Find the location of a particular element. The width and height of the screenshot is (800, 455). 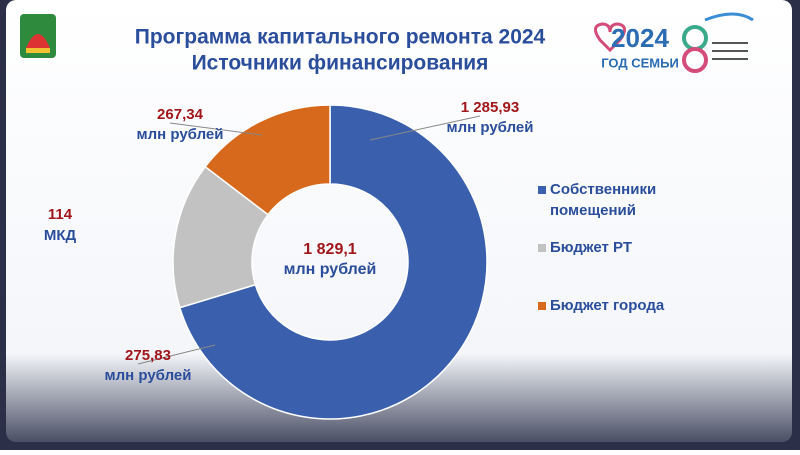

logo-text: 2024 is located at coordinates (640, 38).